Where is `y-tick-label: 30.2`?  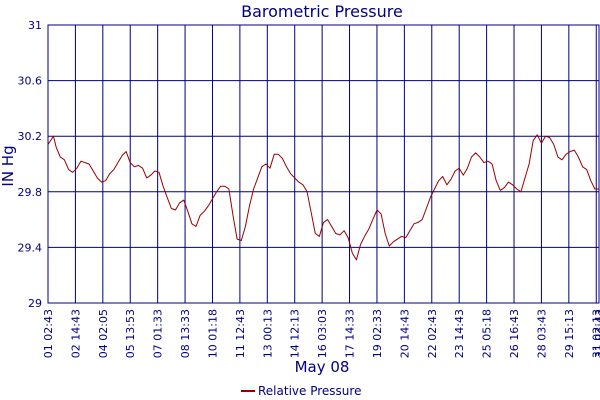
y-tick-label: 30.2 is located at coordinates (30, 136).